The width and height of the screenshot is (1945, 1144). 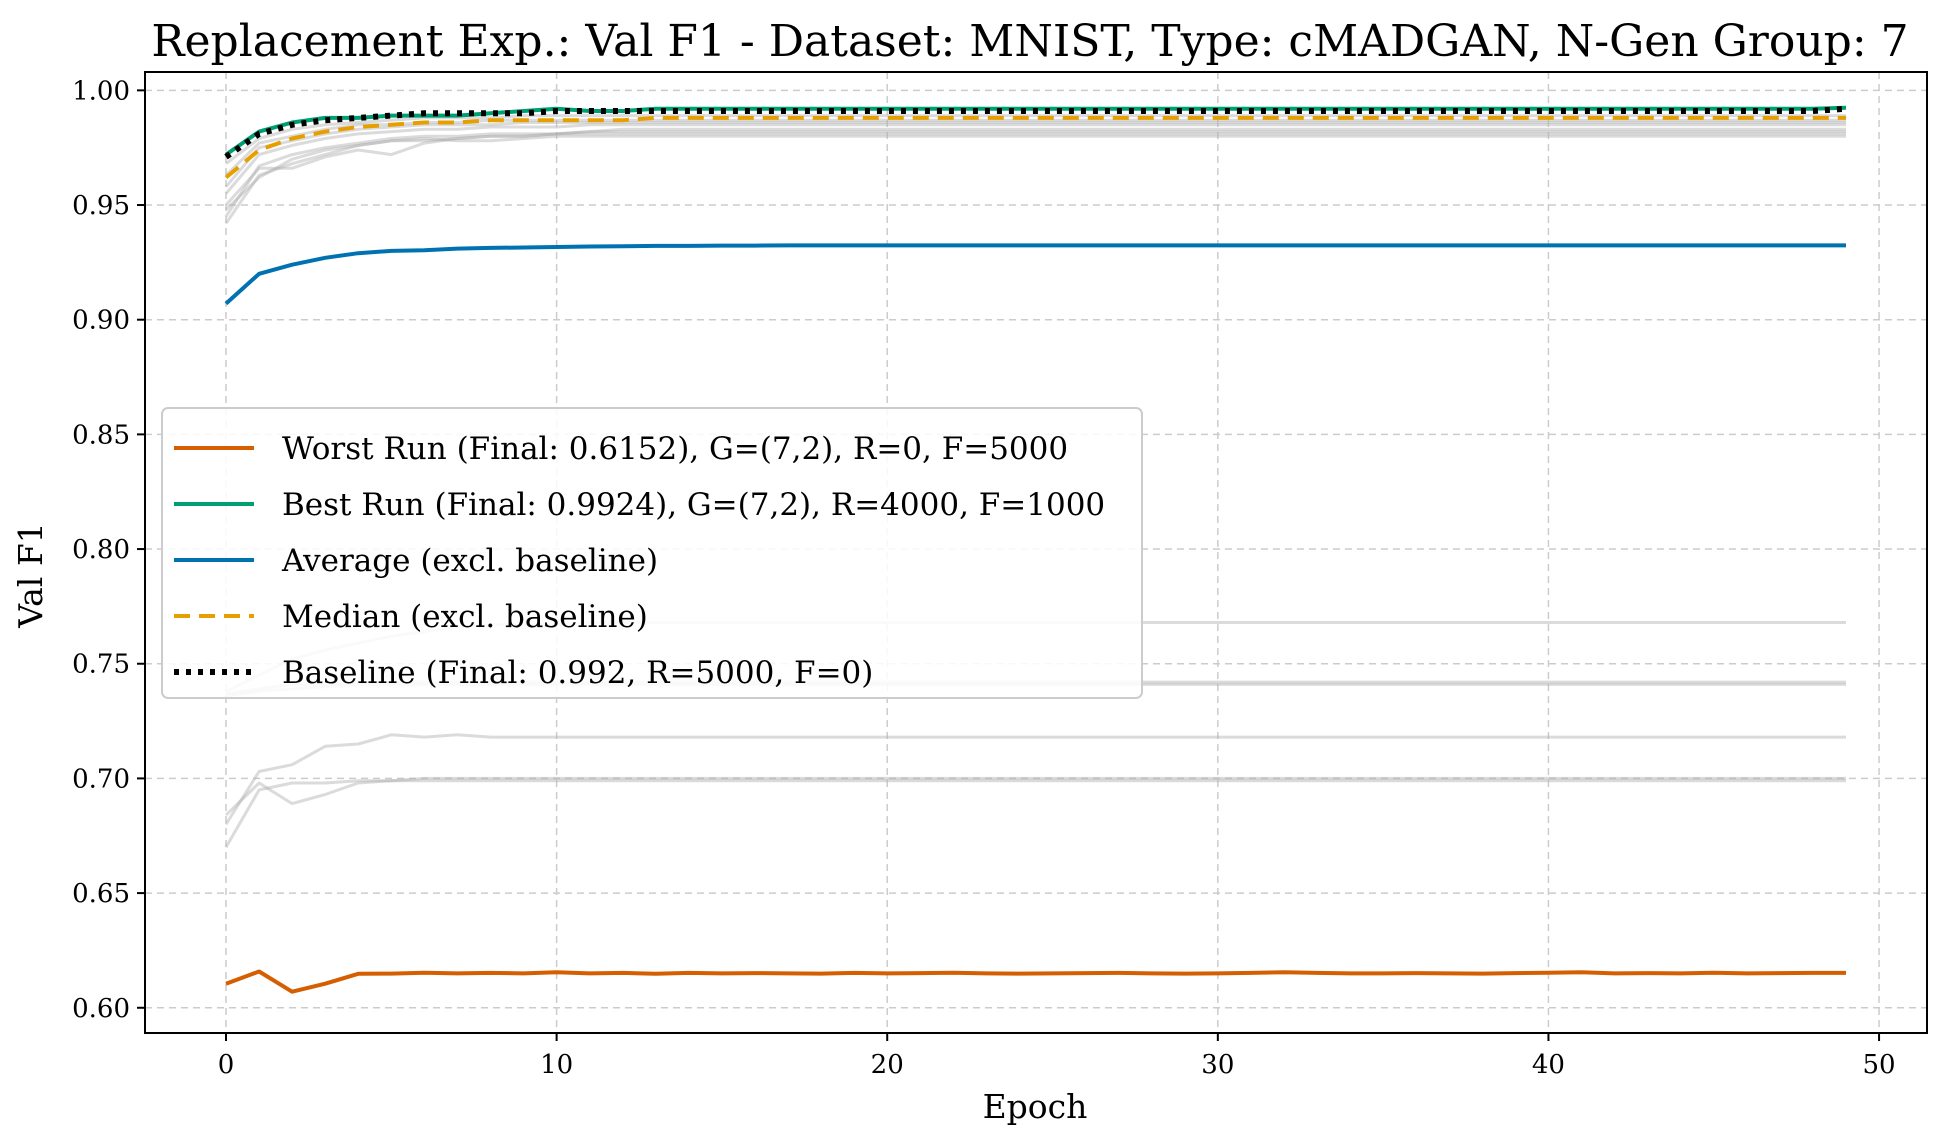 What do you see at coordinates (1879, 1065) in the screenshot?
I see `x-tick-label: 50` at bounding box center [1879, 1065].